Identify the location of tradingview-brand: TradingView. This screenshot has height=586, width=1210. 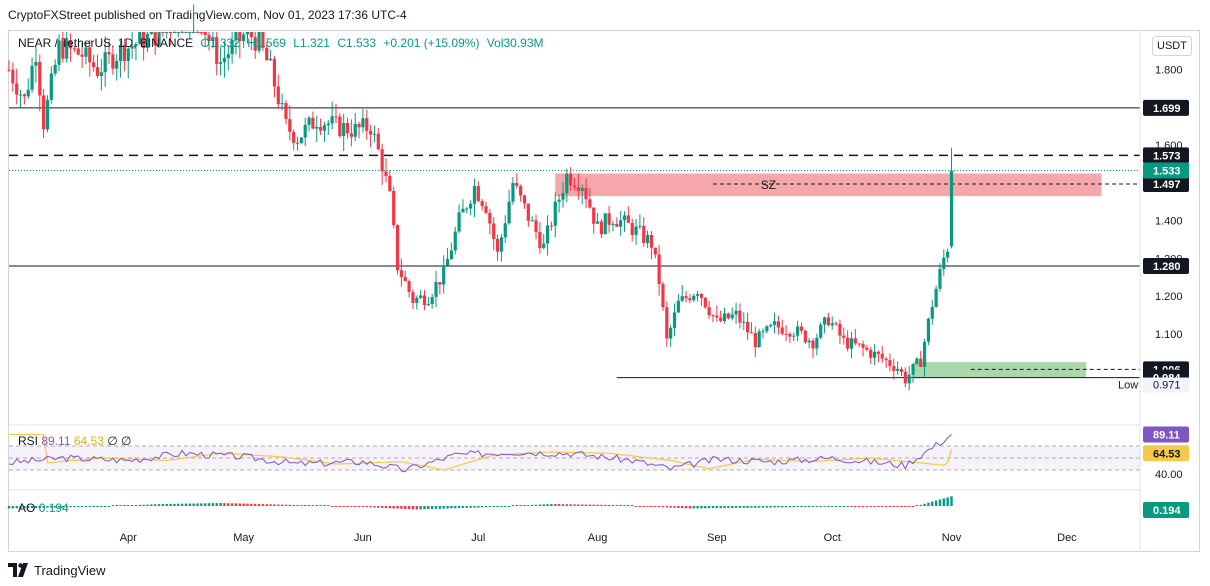
(70, 570).